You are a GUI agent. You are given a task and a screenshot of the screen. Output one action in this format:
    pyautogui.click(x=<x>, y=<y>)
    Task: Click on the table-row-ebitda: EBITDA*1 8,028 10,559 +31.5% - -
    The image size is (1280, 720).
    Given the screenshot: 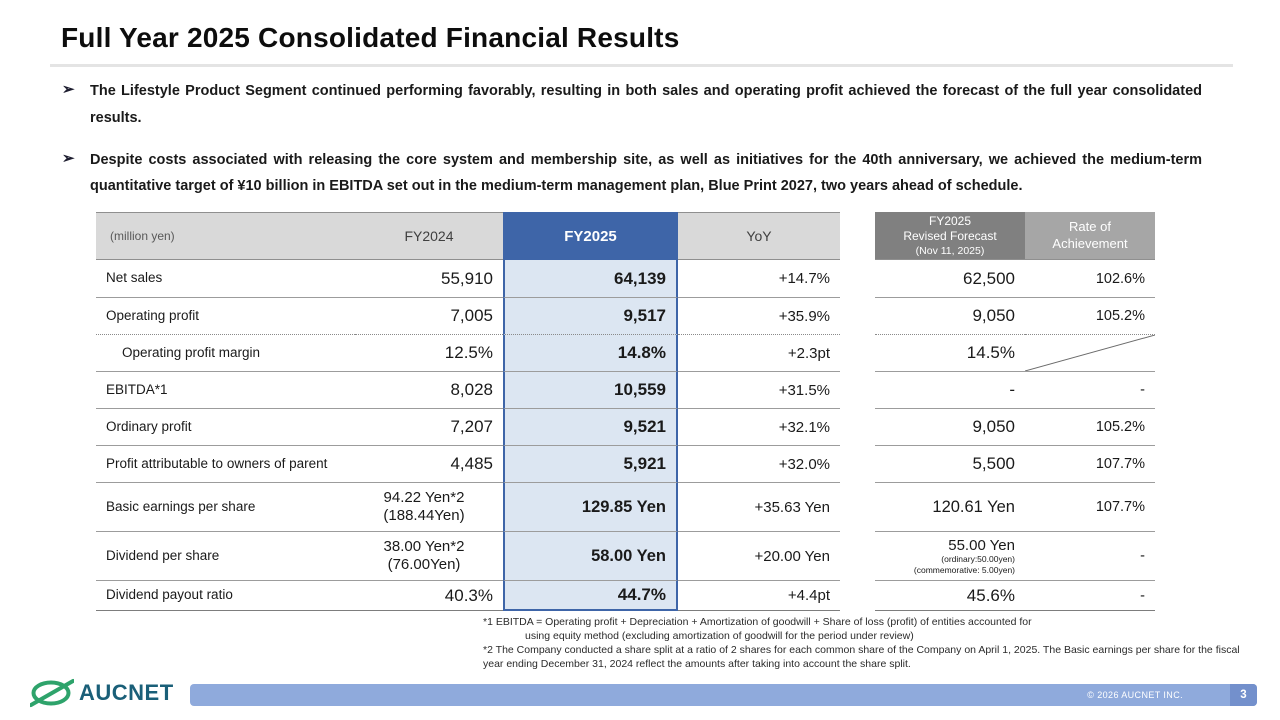 What is the action you would take?
    pyautogui.click(x=625, y=390)
    